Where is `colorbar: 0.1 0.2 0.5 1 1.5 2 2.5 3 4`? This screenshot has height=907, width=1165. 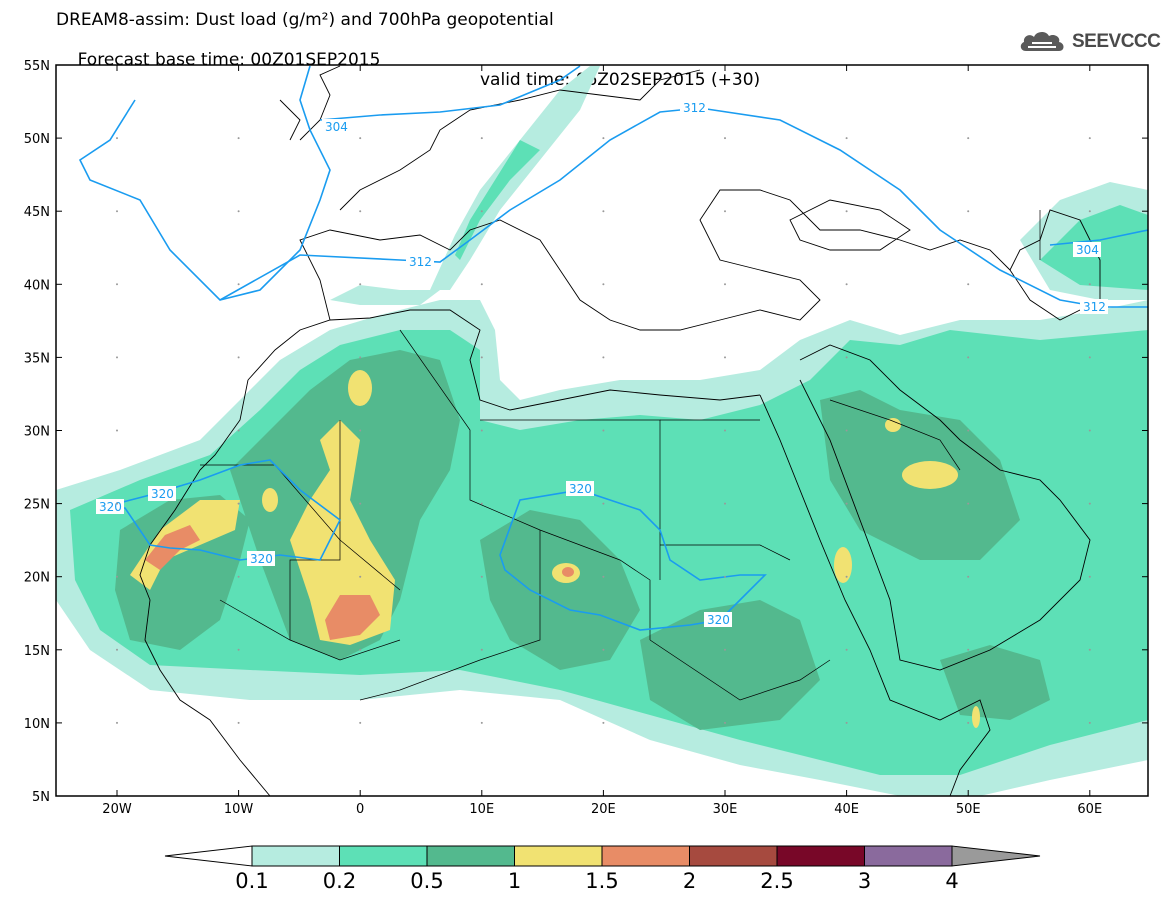
colorbar: 0.1 0.2 0.5 1 1.5 2 2.5 3 4 is located at coordinates (602, 869).